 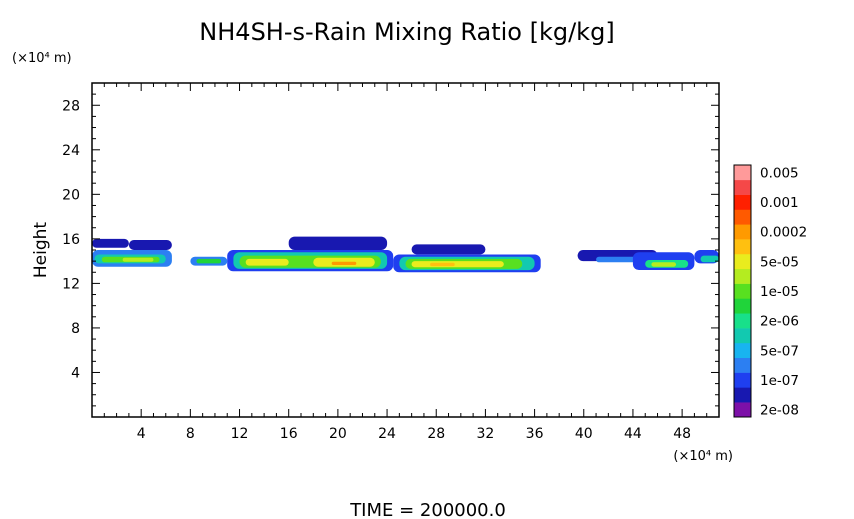 I want to click on x-tick-label: 44, so click(x=633, y=434).